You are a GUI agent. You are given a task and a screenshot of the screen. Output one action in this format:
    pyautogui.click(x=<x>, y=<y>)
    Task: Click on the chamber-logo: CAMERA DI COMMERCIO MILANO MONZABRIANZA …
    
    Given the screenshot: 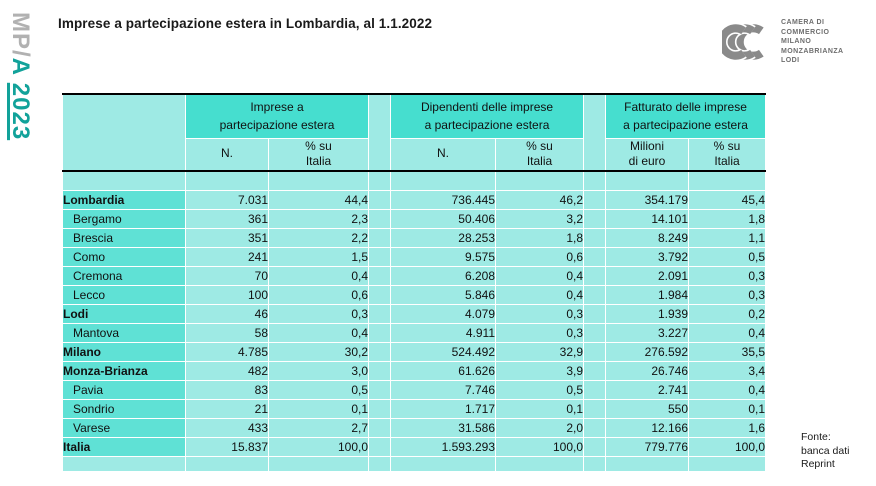 What is the action you would take?
    pyautogui.click(x=783, y=42)
    